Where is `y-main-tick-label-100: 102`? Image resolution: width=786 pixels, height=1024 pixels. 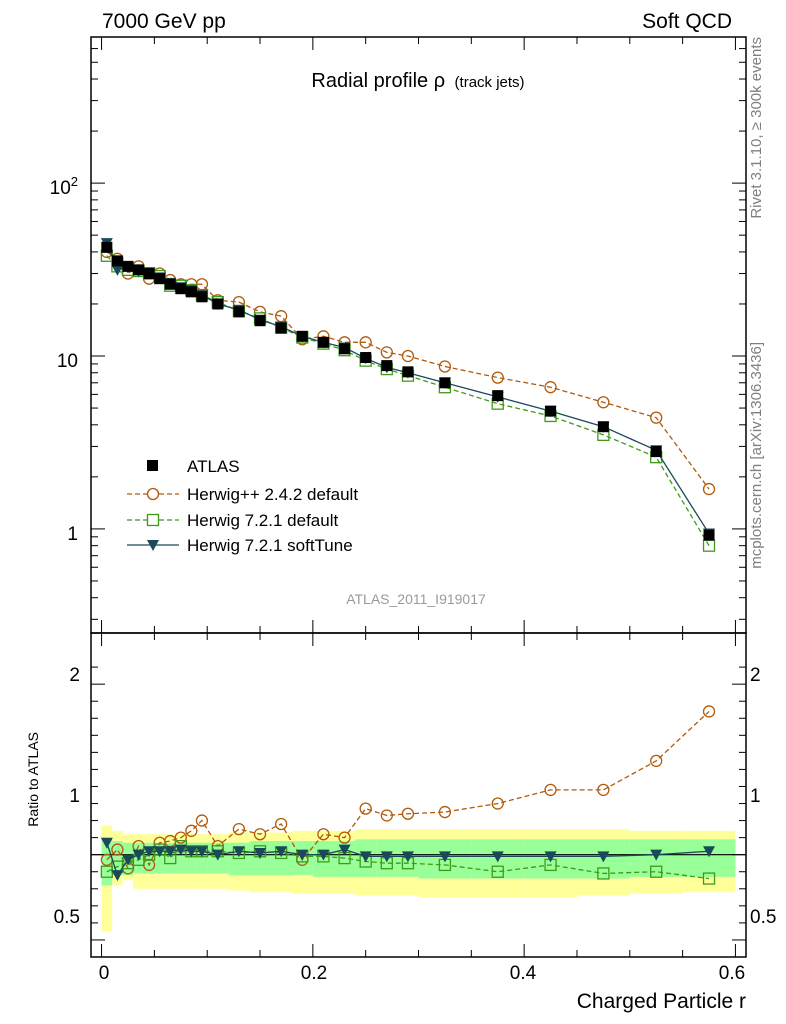 y-main-tick-label-100: 102 is located at coordinates (64, 186).